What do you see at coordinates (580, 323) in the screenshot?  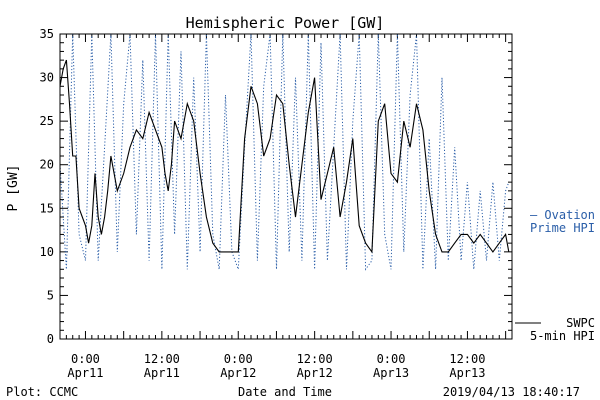 I see `legend-swpc-line1: SWPC` at bounding box center [580, 323].